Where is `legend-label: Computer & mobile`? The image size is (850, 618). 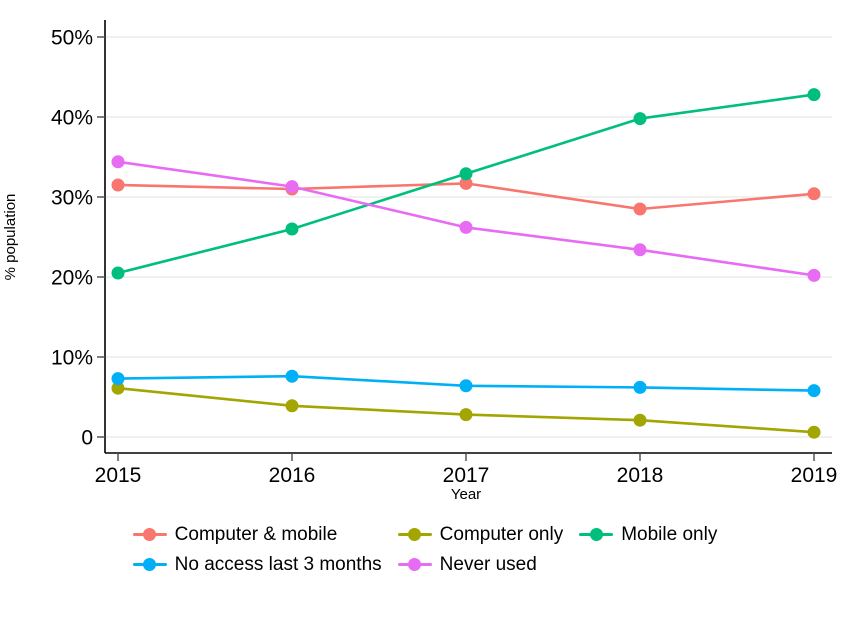 legend-label: Computer & mobile is located at coordinates (256, 534).